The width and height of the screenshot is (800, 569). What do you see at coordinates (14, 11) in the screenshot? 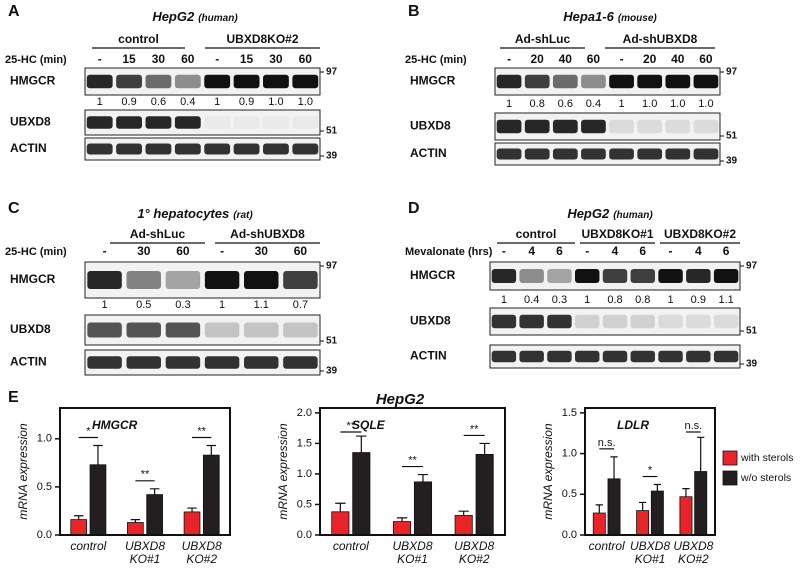
I see `panel-letter: A` at bounding box center [14, 11].